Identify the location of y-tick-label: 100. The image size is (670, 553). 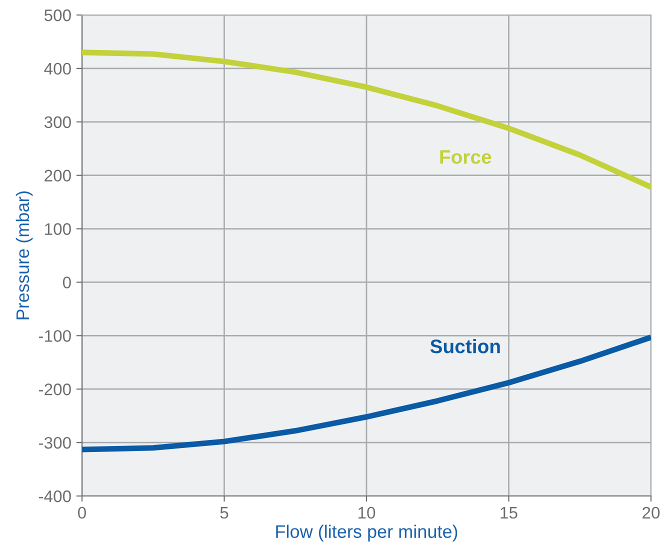
(58, 229).